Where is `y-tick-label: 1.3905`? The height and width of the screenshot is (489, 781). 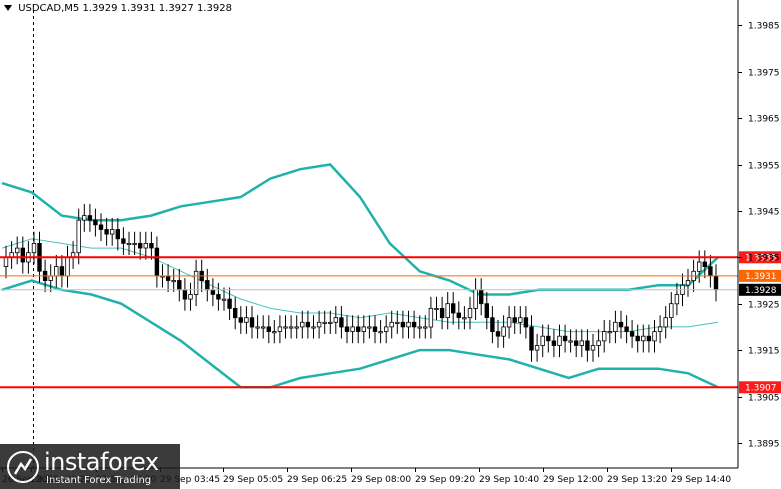
y-tick-label: 1.3905 is located at coordinates (764, 399).